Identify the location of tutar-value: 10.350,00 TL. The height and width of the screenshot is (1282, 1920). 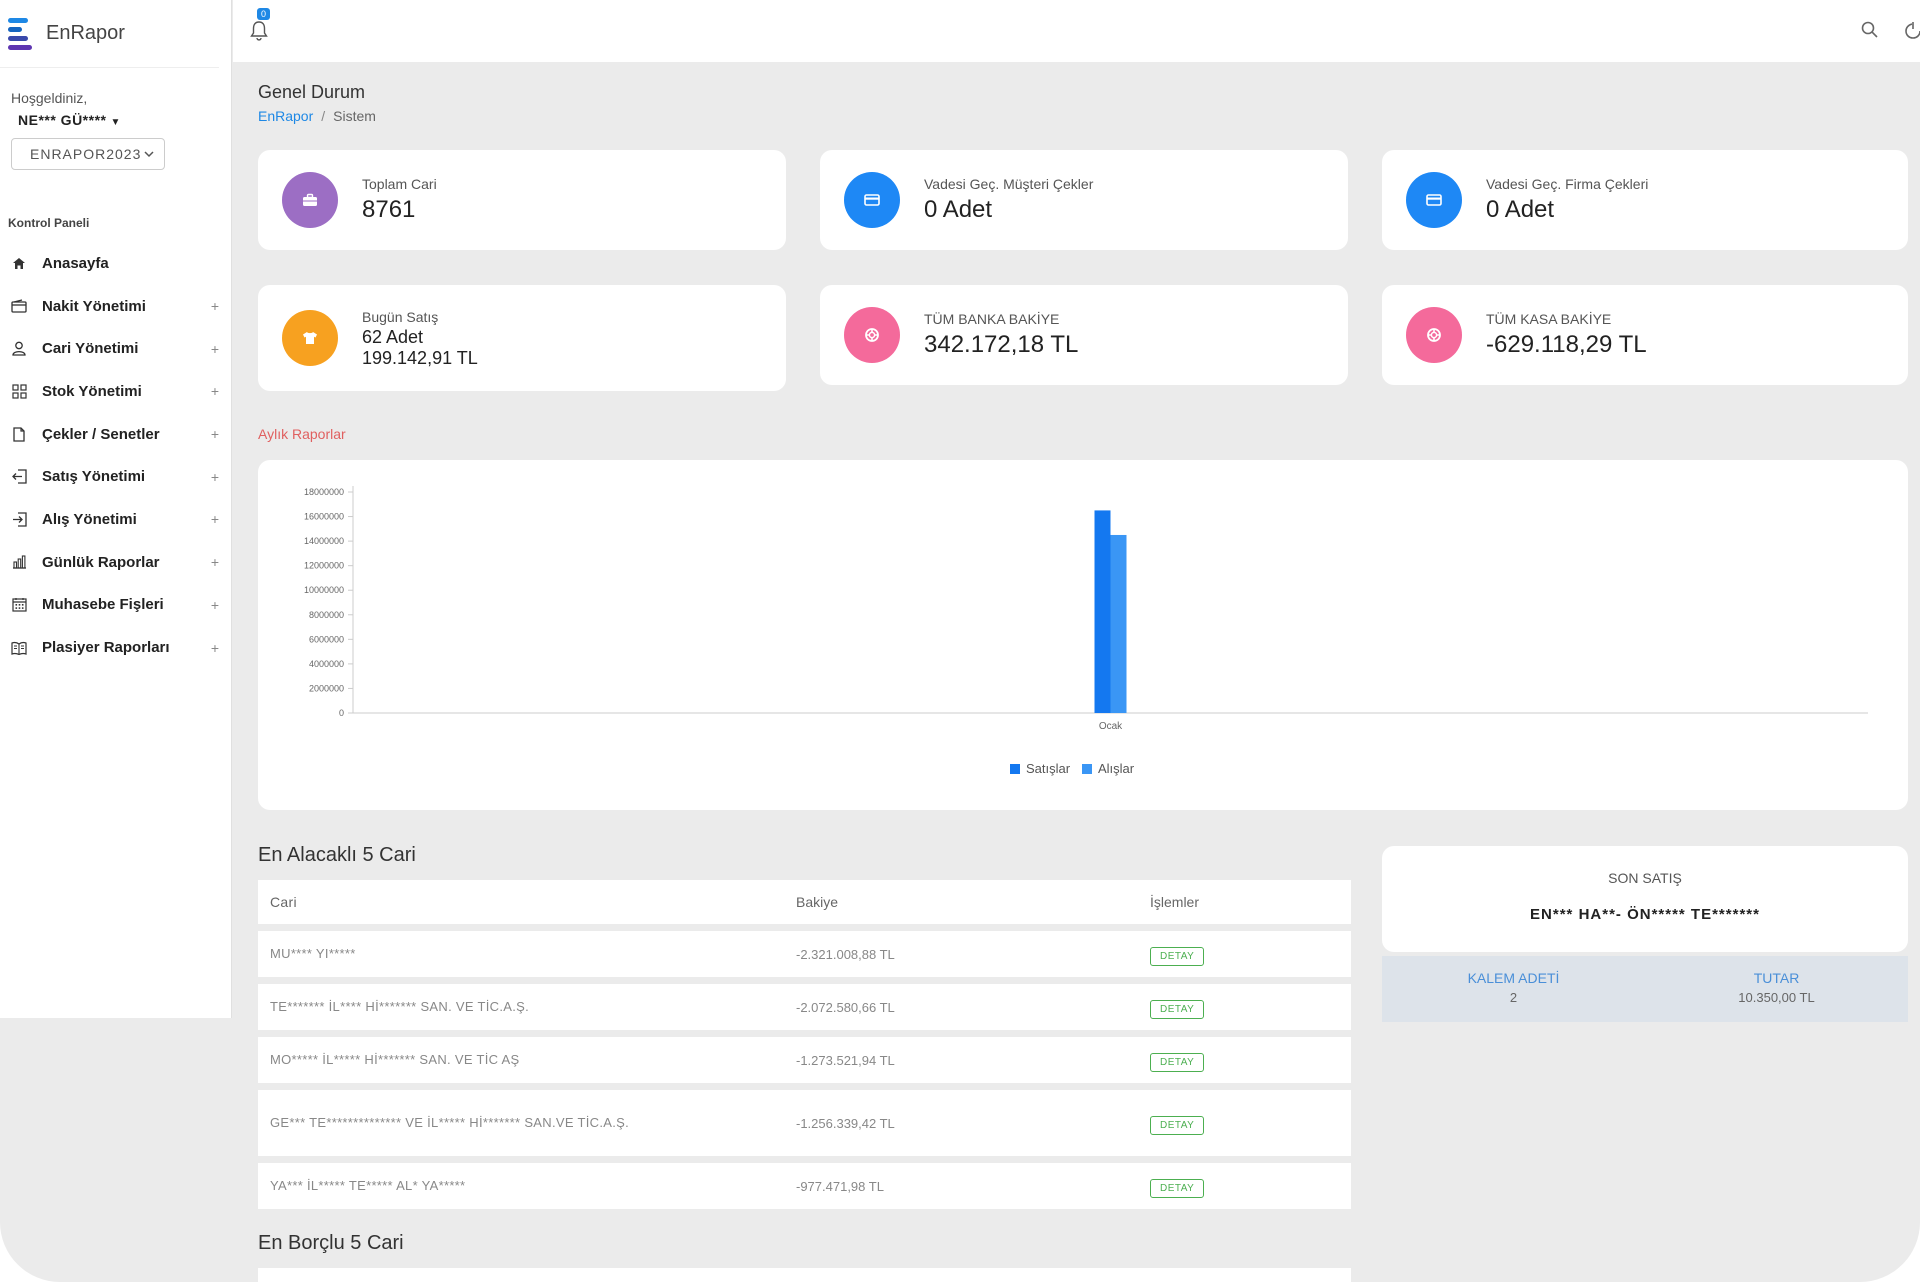
(1776, 997).